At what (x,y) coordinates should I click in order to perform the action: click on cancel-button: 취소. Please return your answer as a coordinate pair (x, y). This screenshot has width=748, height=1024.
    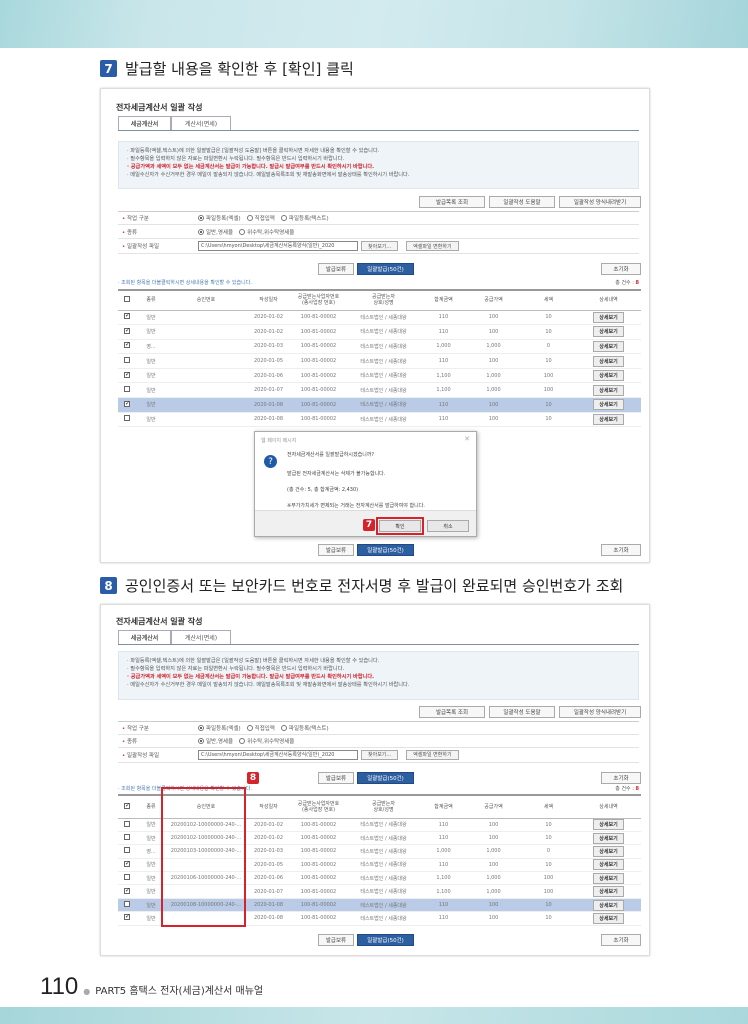
    Looking at the image, I should click on (448, 526).